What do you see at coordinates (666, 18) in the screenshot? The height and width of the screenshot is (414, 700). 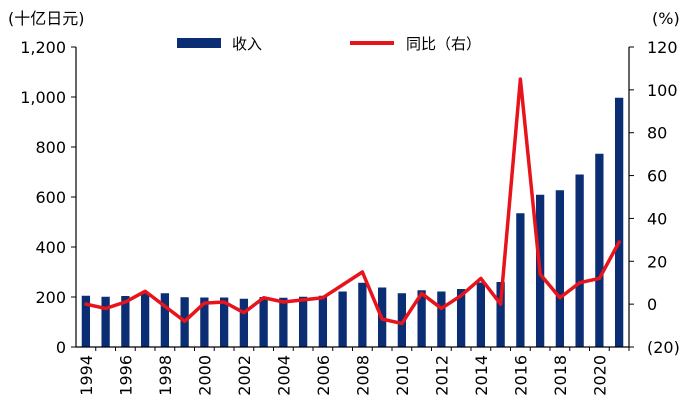 I see `right-axis-unit: (%)` at bounding box center [666, 18].